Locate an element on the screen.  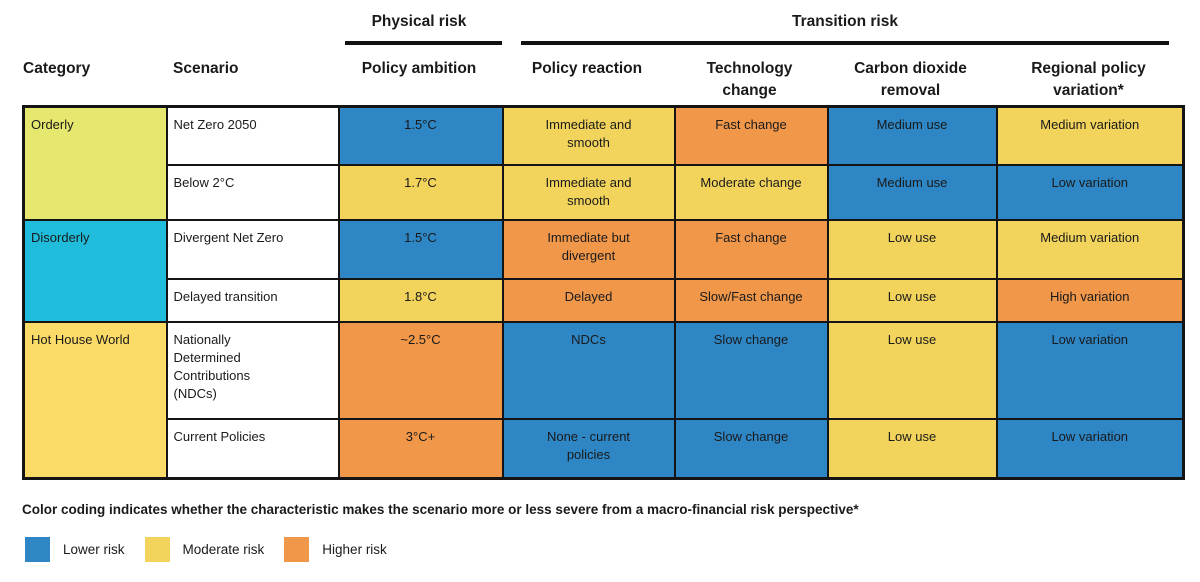
column-header-regional-policy-variation: Regional policy variation* is located at coordinates (1088, 79).